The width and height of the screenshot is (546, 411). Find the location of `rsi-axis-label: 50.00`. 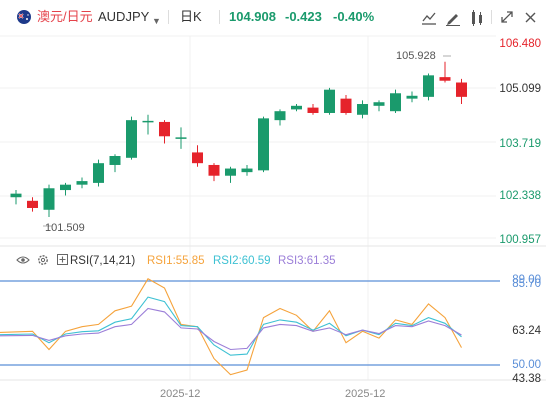

rsi-axis-label: 50.00 is located at coordinates (526, 365).